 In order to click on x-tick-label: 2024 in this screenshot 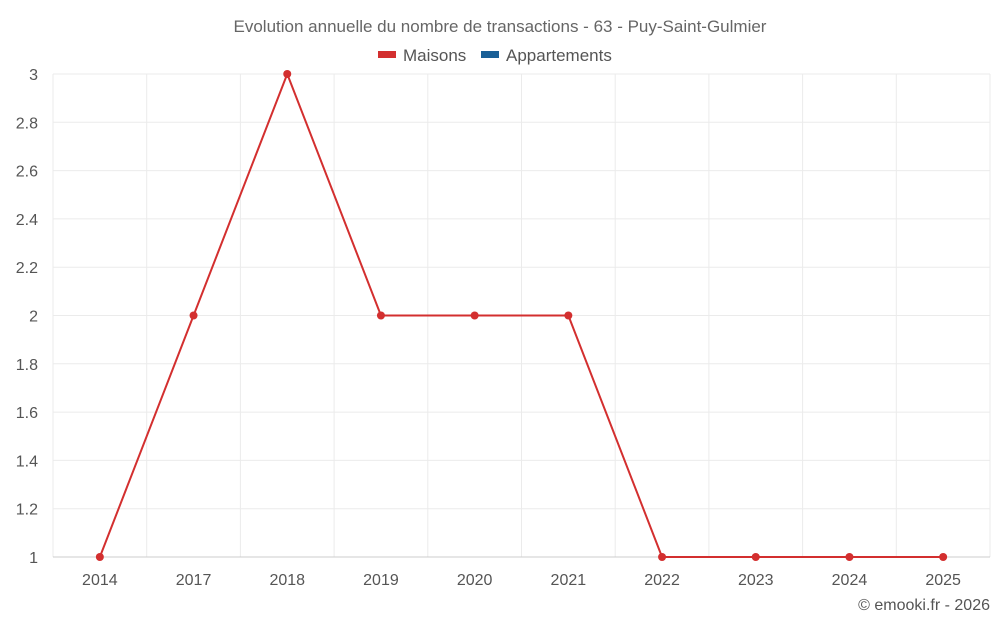, I will do `click(850, 580)`.